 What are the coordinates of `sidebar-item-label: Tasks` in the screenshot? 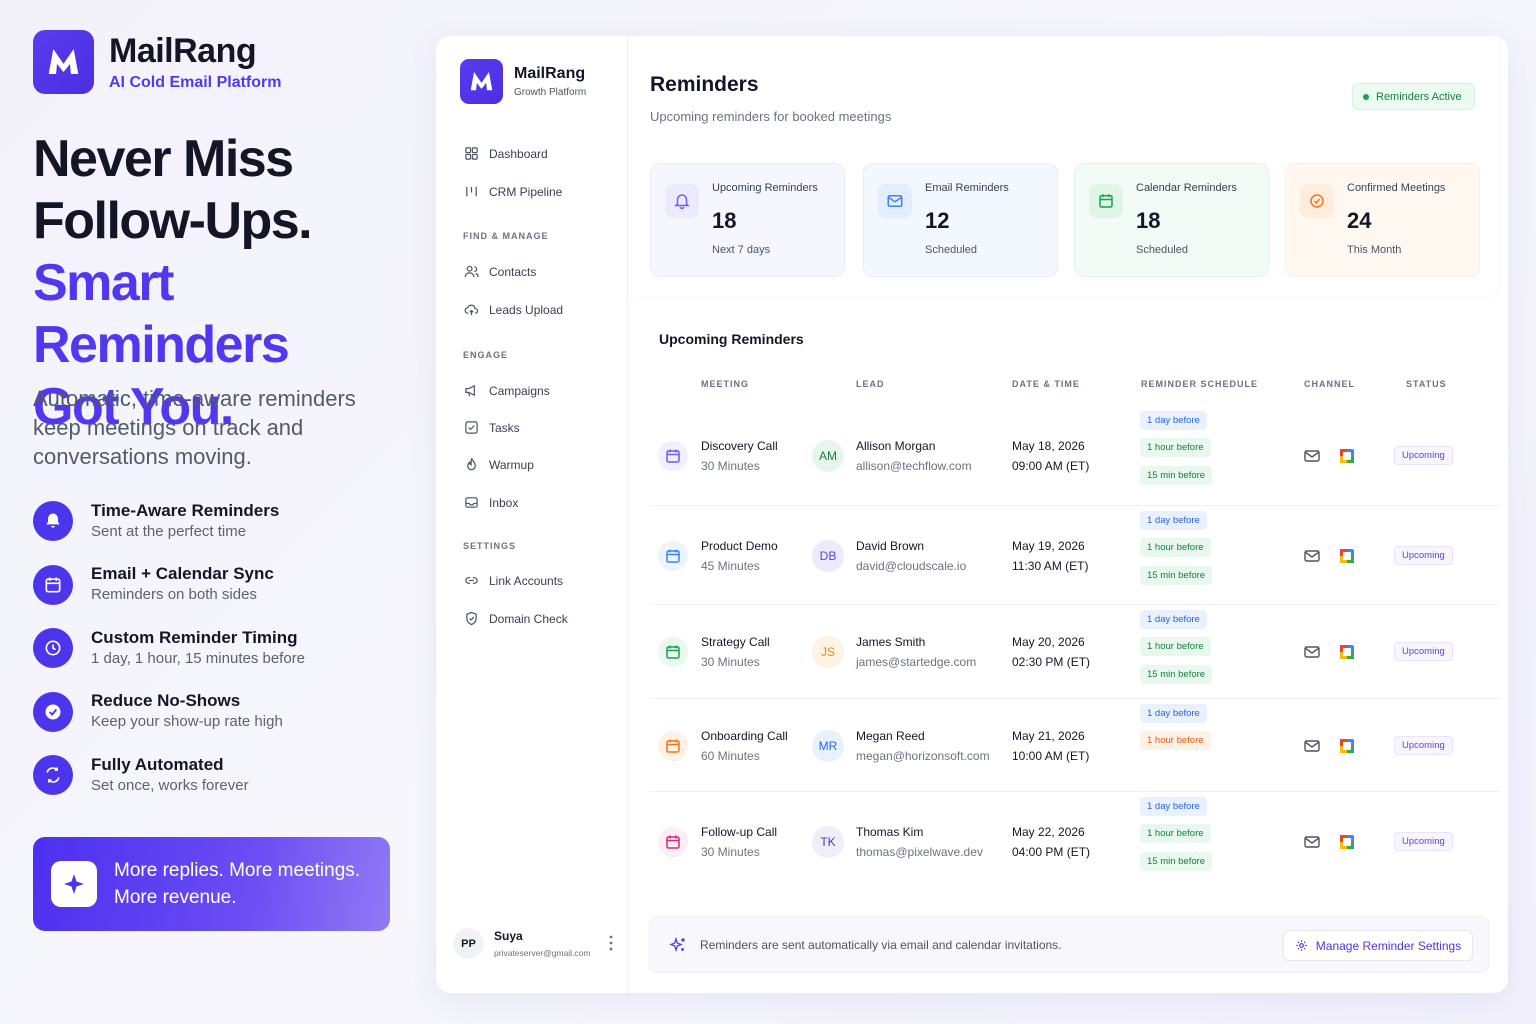 It's located at (504, 427).